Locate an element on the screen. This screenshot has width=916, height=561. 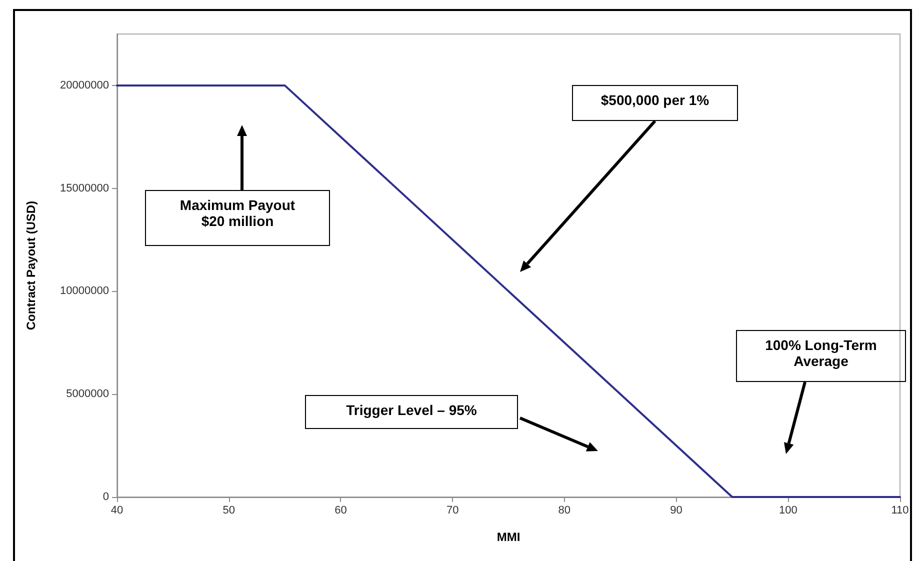
x-tick-label: 100 is located at coordinates (788, 510).